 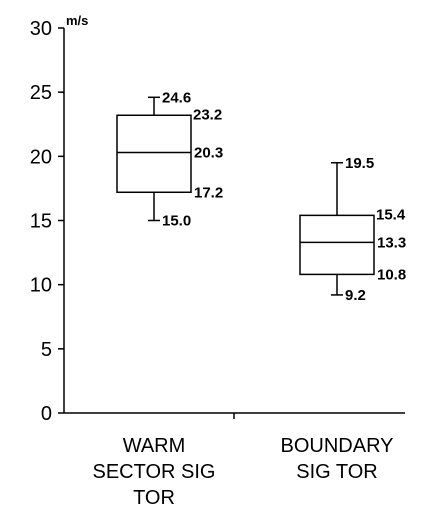 I want to click on median-label: 13.3, so click(x=391, y=242).